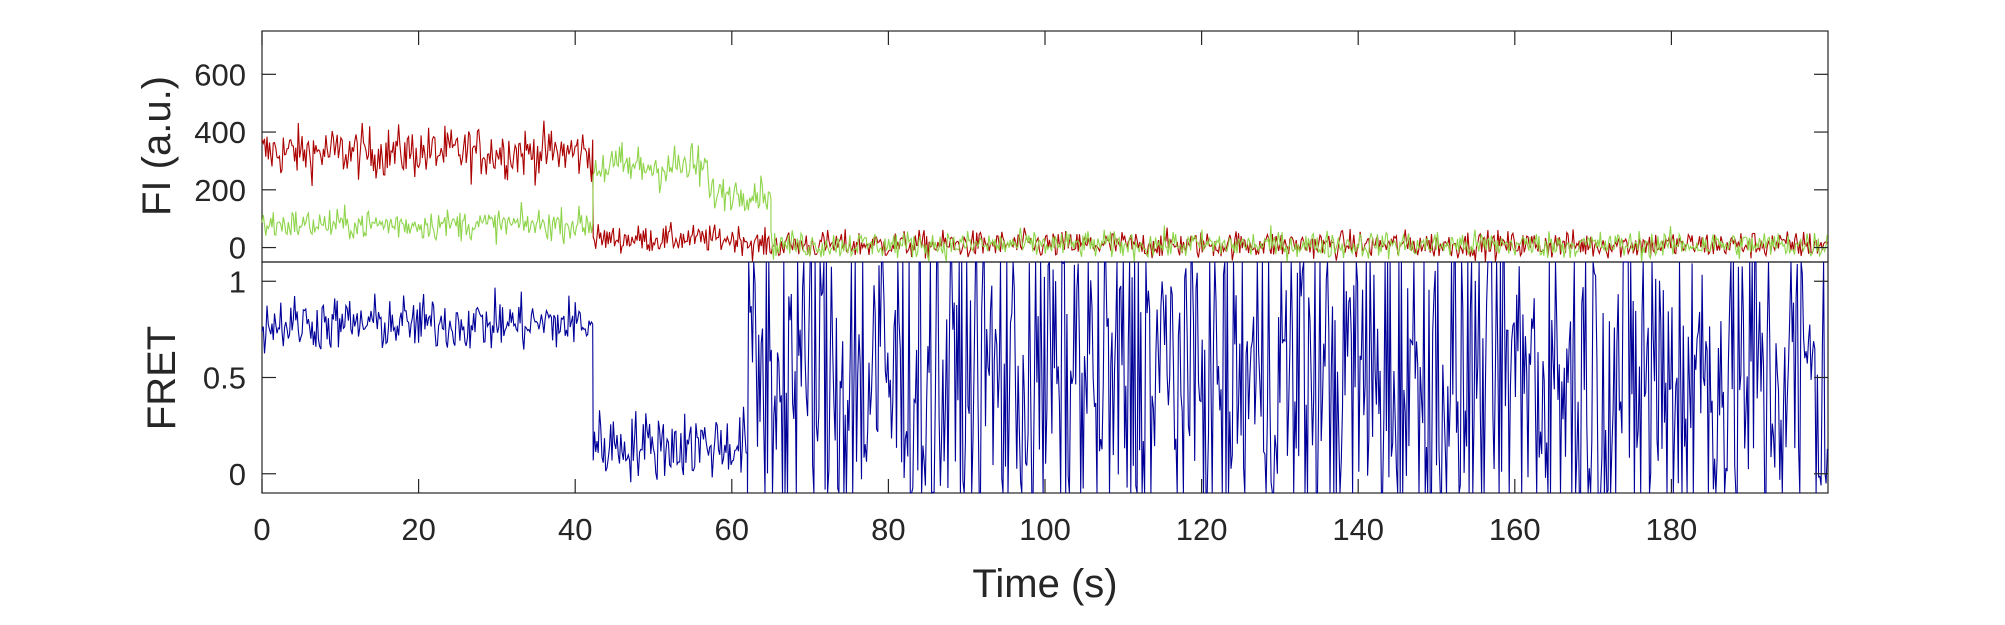  I want to click on fluorescence-y-axis-title: FI (a.u.), so click(157, 146).